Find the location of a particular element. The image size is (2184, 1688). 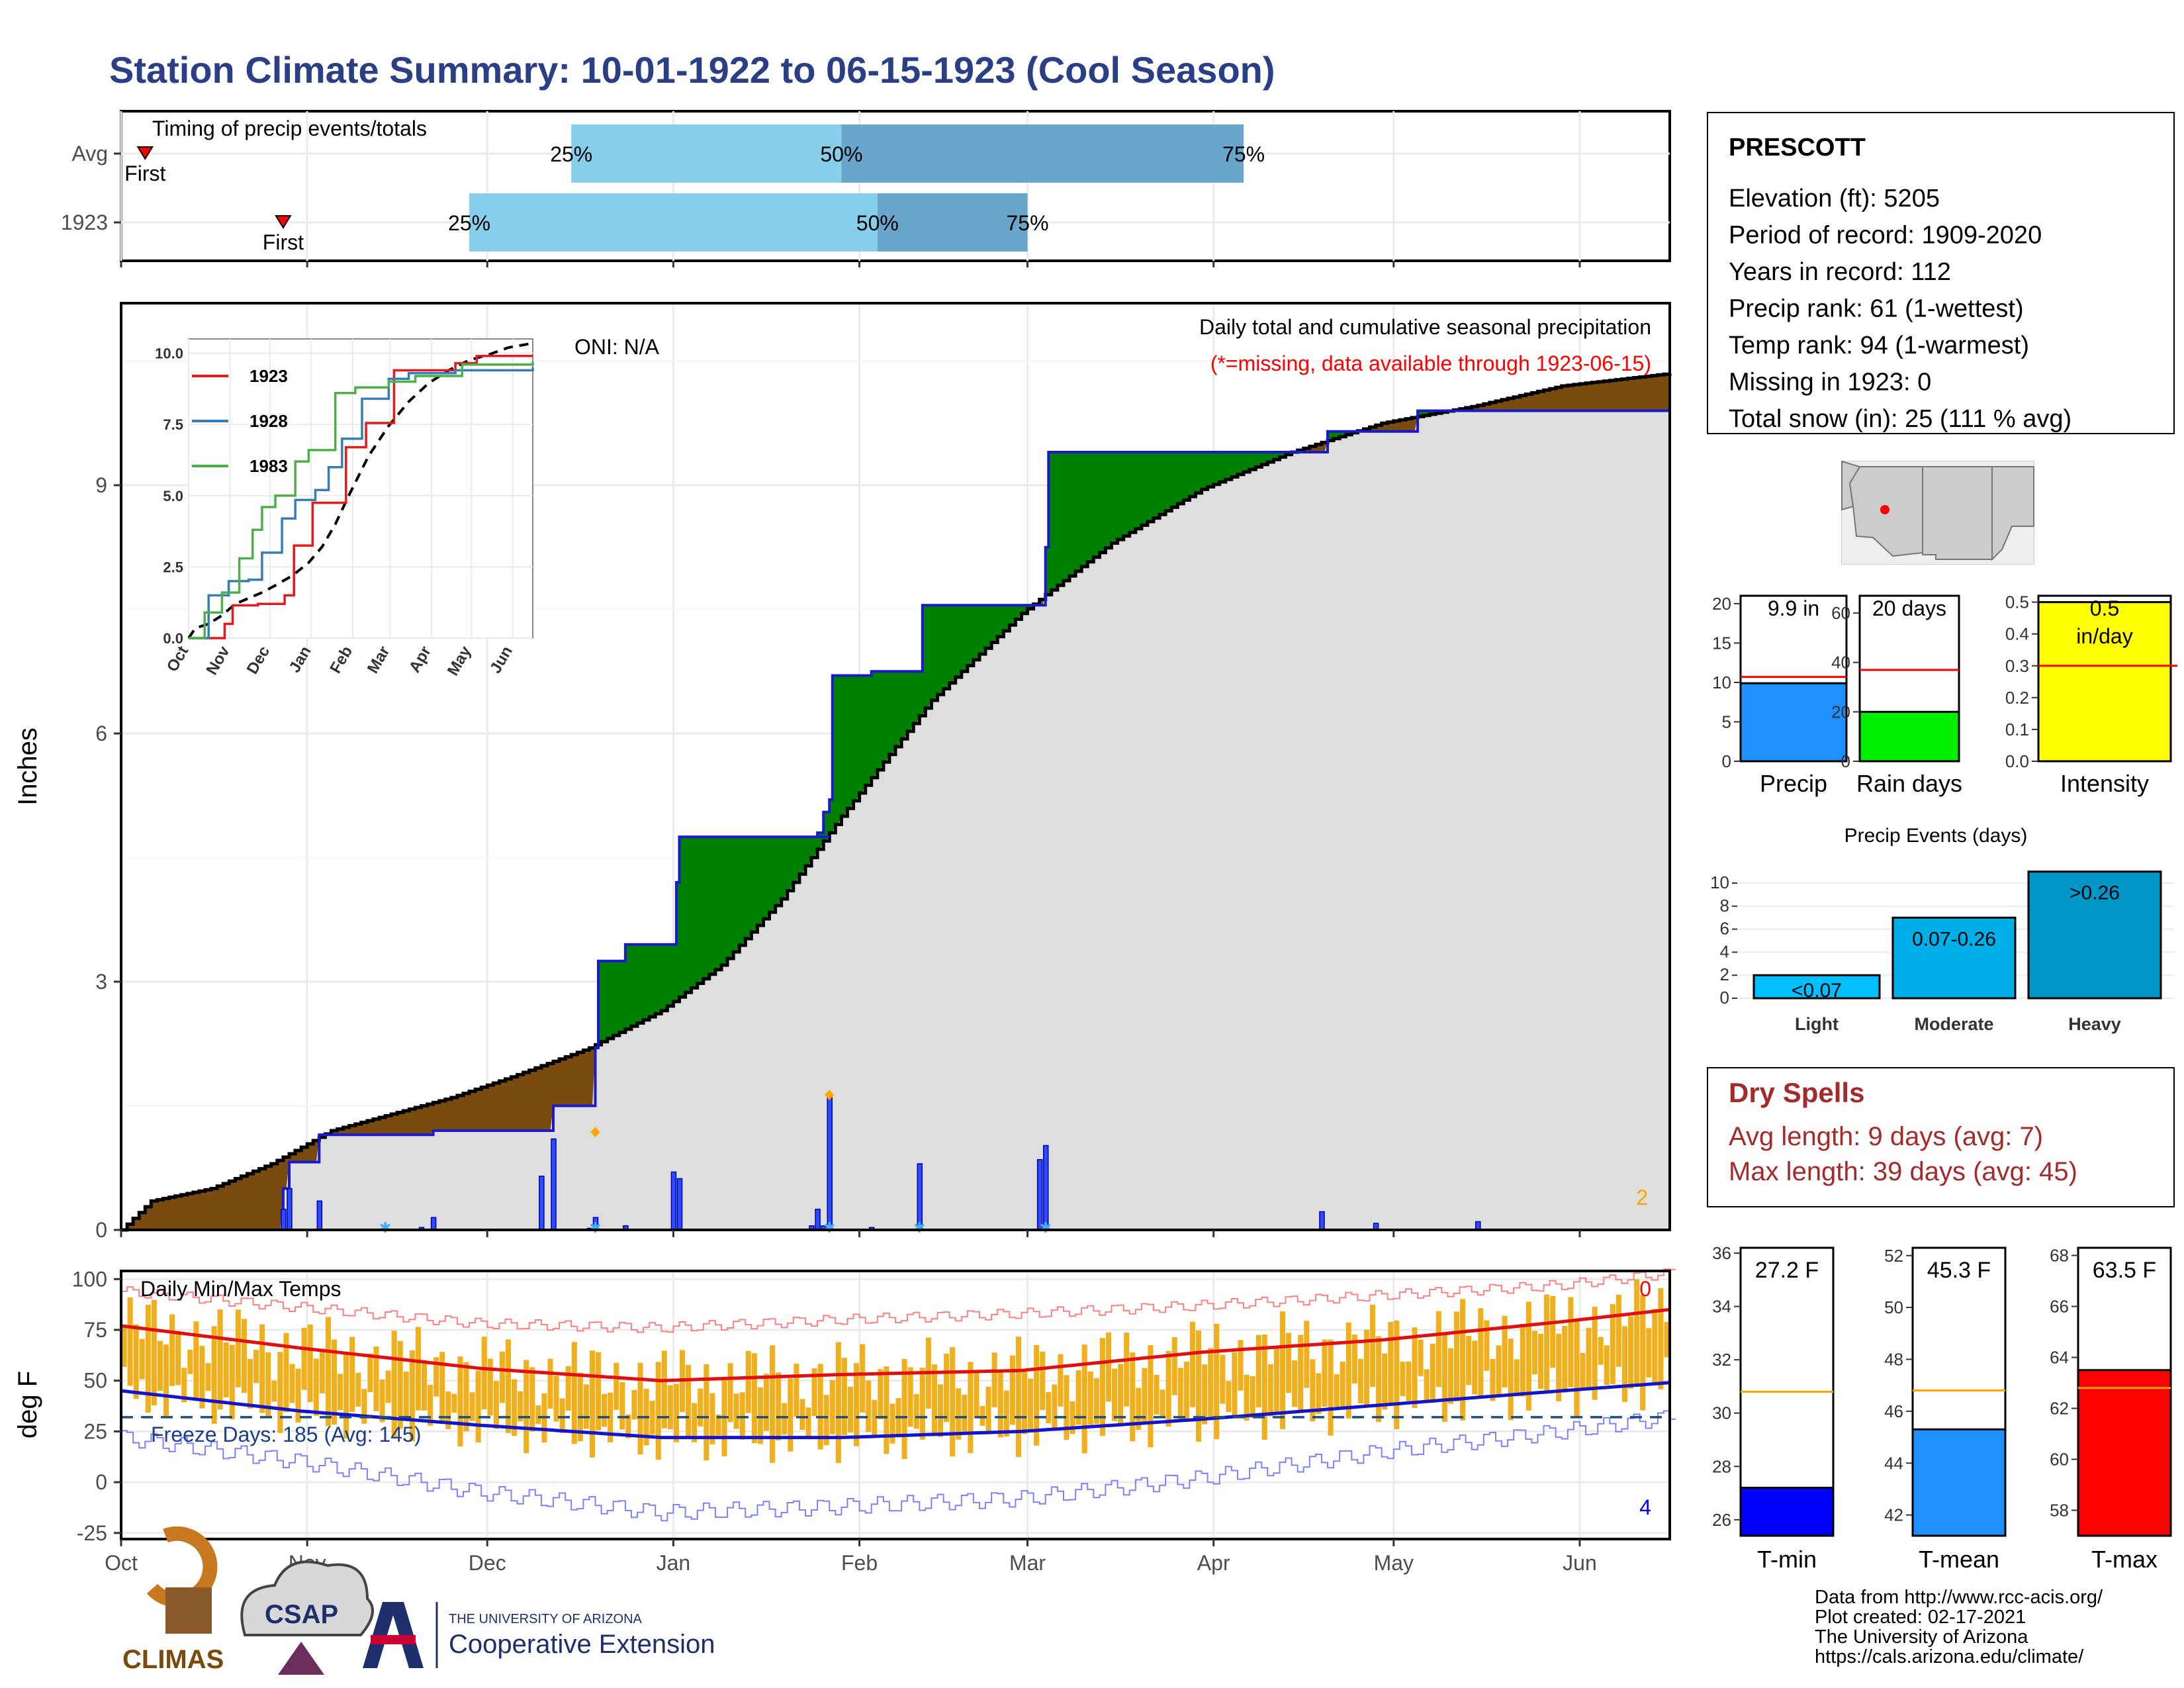

mini-tick-label: 60 is located at coordinates (1840, 613).